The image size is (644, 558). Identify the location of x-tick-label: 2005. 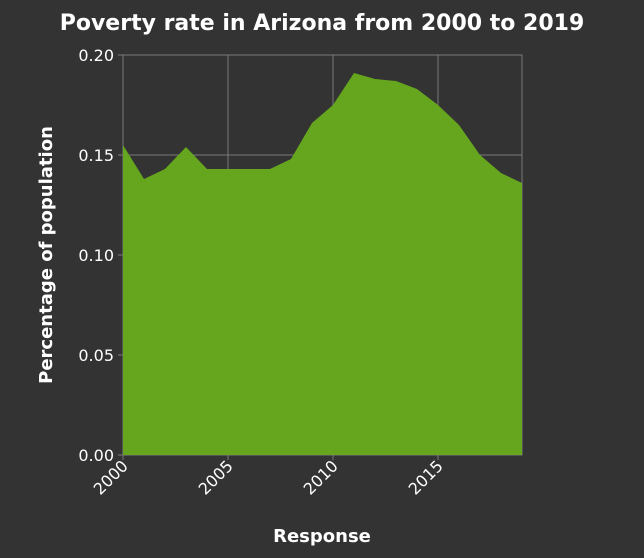
(216, 477).